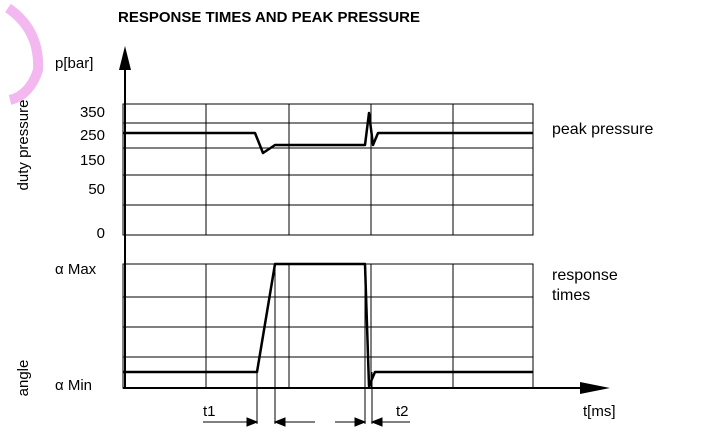 This screenshot has height=427, width=705. What do you see at coordinates (125, 58) in the screenshot?
I see `y-arrow` at bounding box center [125, 58].